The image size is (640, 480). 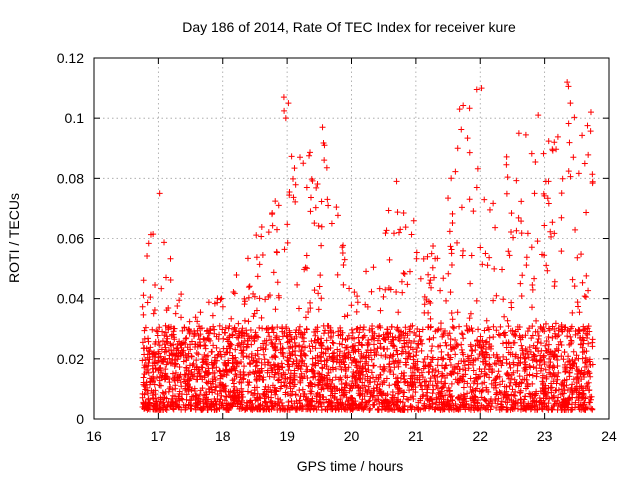 What do you see at coordinates (94, 436) in the screenshot?
I see `x-tick-label: 16` at bounding box center [94, 436].